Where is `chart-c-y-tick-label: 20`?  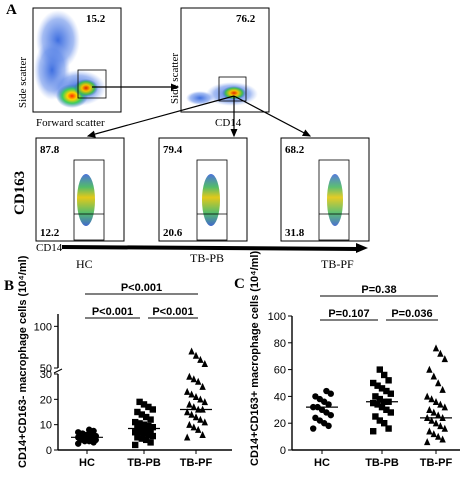
chart-c-y-tick-label: 20 is located at coordinates (280, 424).